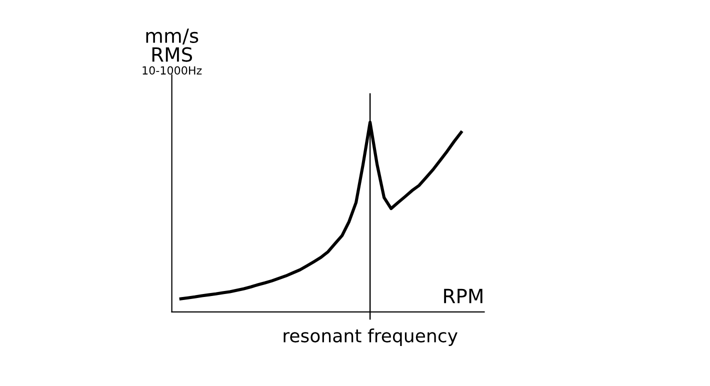 The width and height of the screenshot is (710, 386). What do you see at coordinates (172, 45) in the screenshot?
I see `y-axis-title: mm/s RMS` at bounding box center [172, 45].